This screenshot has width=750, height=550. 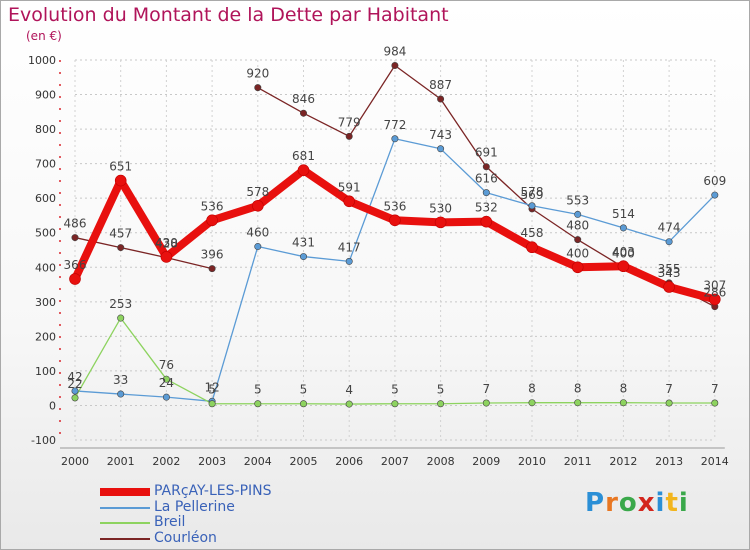 What do you see at coordinates (486, 208) in the screenshot?
I see `data-label: 532` at bounding box center [486, 208].